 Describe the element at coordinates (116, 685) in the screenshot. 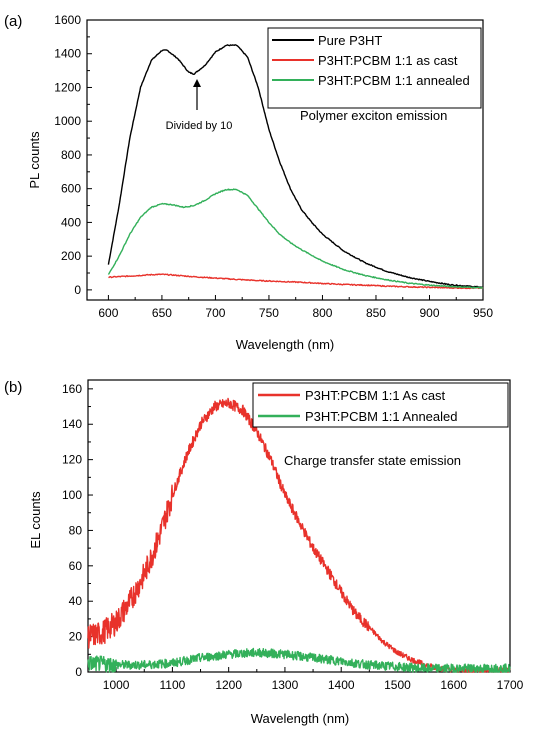

I see `x-tick-label: 1000` at that location.